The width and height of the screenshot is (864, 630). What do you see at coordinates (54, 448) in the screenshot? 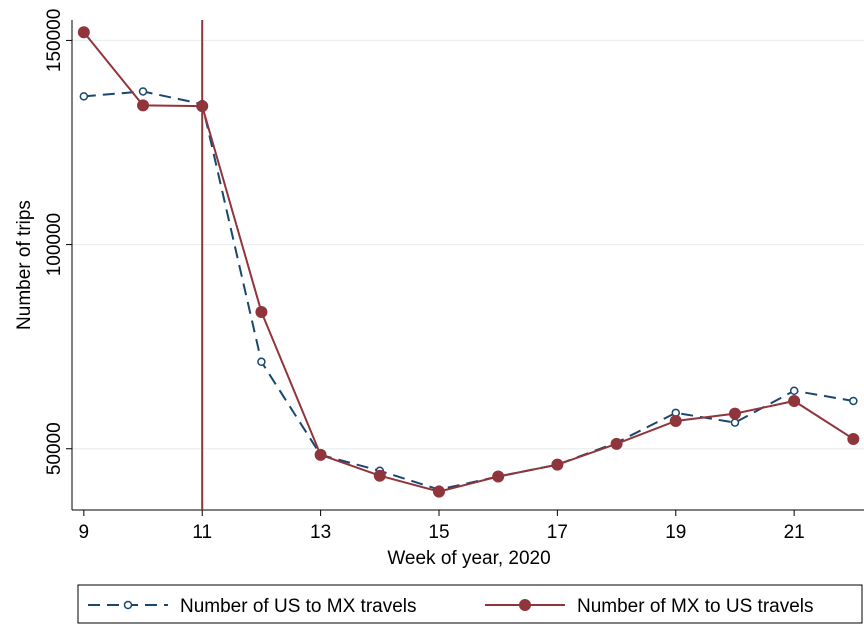
I see `y-tick-label: 50000` at bounding box center [54, 448].